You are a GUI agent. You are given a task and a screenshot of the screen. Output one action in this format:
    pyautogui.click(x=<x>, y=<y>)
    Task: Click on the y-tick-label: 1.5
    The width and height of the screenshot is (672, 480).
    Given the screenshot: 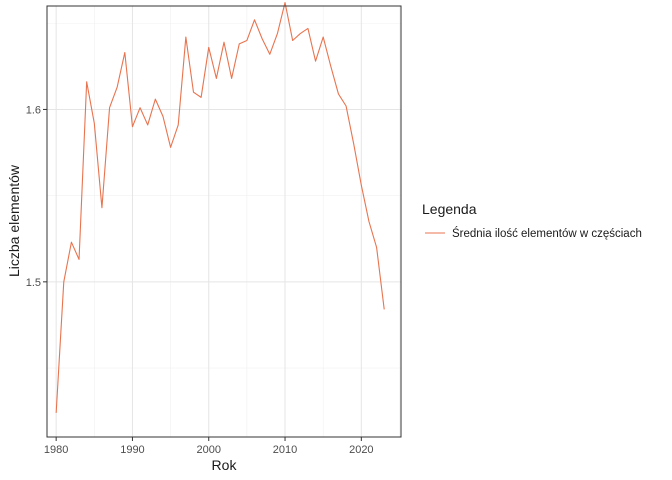 What is the action you would take?
    pyautogui.click(x=33, y=283)
    